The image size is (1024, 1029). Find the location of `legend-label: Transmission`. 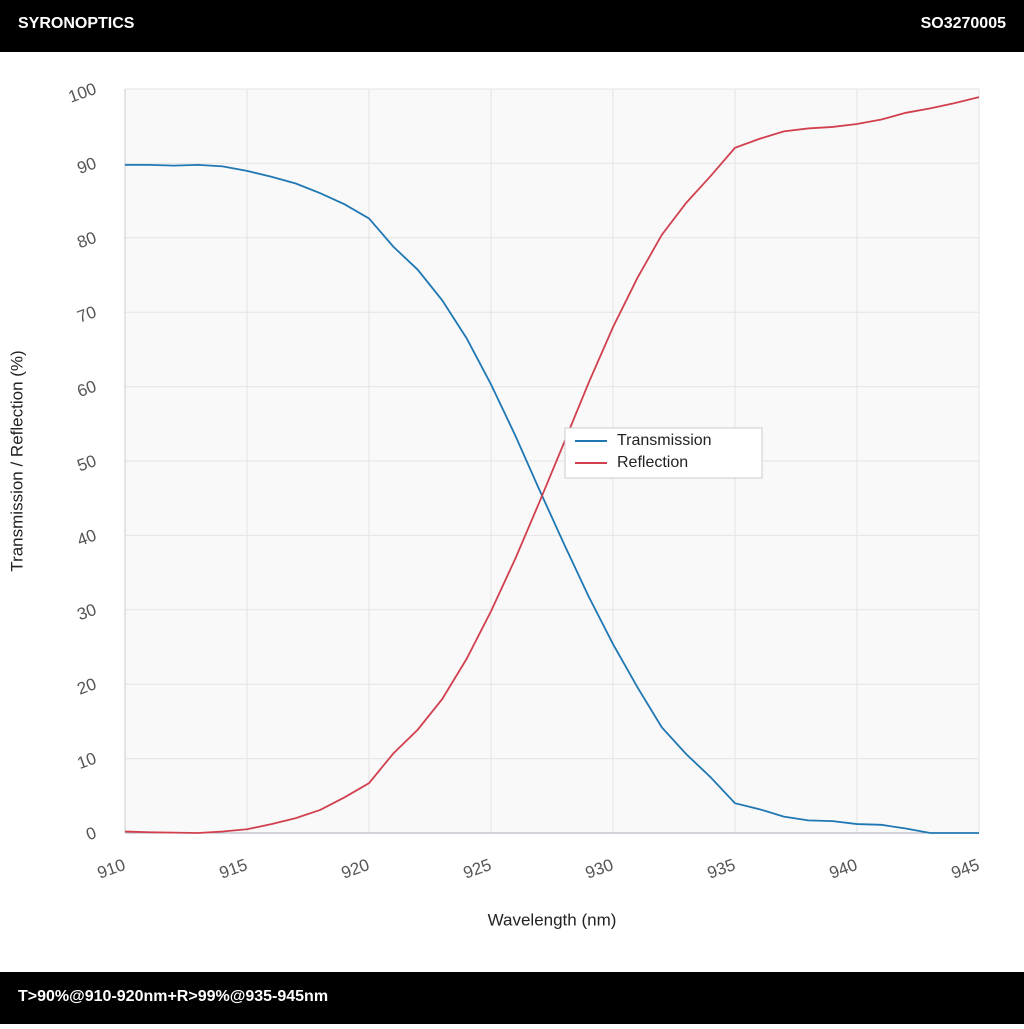

legend-label: Transmission is located at coordinates (664, 440).